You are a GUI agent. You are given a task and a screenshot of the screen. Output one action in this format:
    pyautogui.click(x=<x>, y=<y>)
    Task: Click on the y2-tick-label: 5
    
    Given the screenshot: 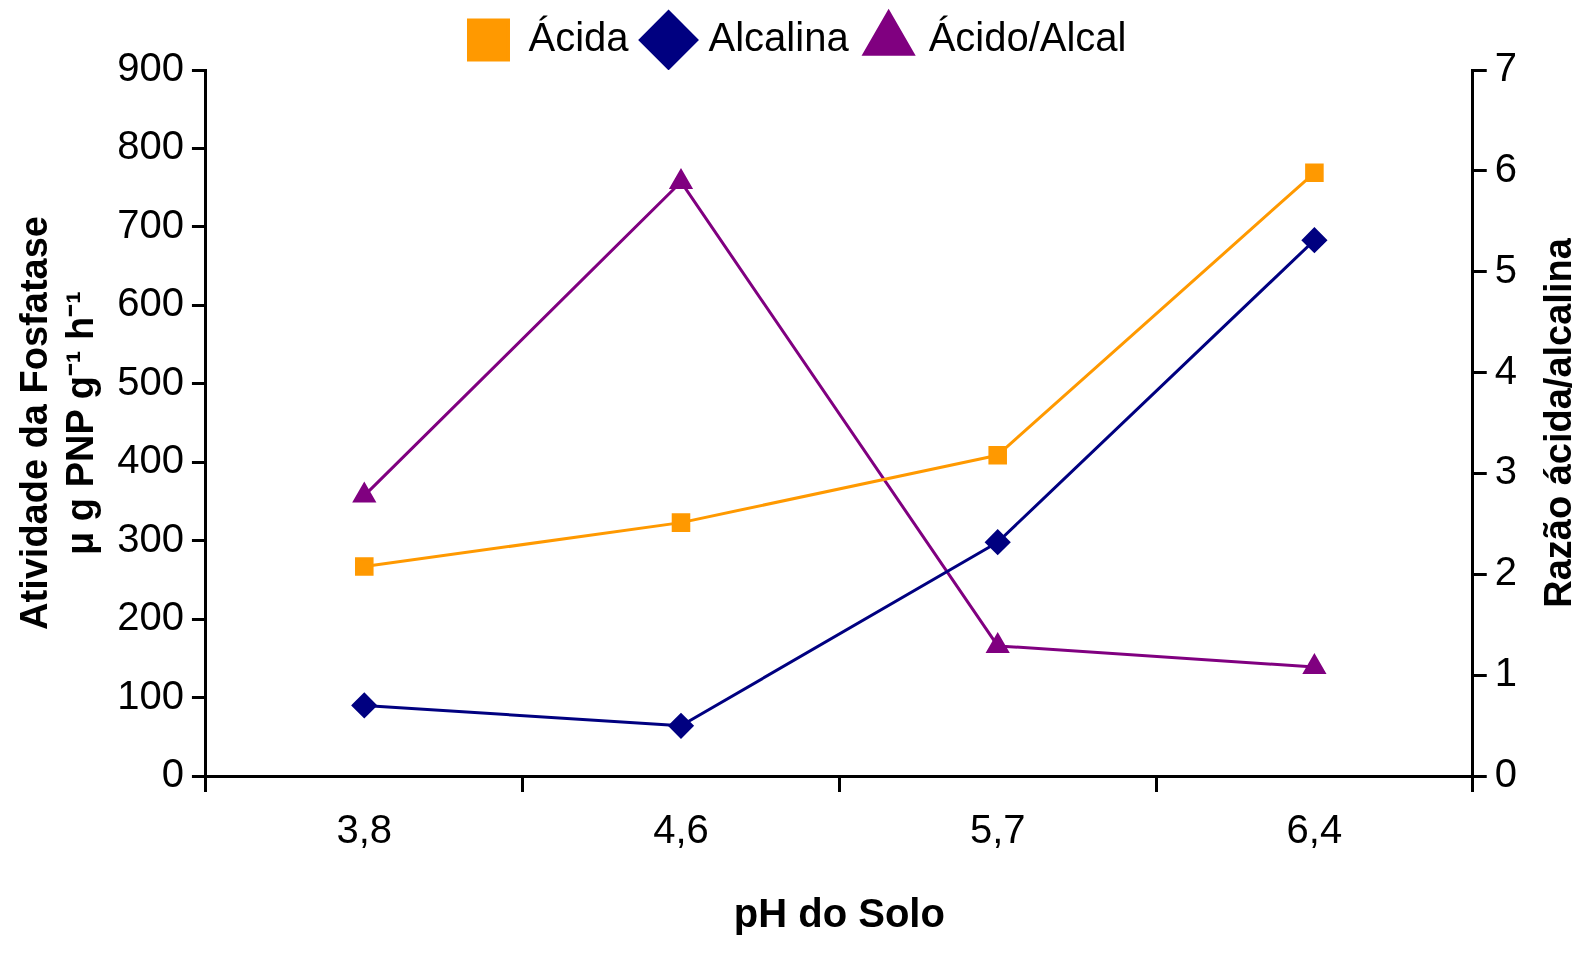 What is the action you would take?
    pyautogui.click(x=1505, y=268)
    